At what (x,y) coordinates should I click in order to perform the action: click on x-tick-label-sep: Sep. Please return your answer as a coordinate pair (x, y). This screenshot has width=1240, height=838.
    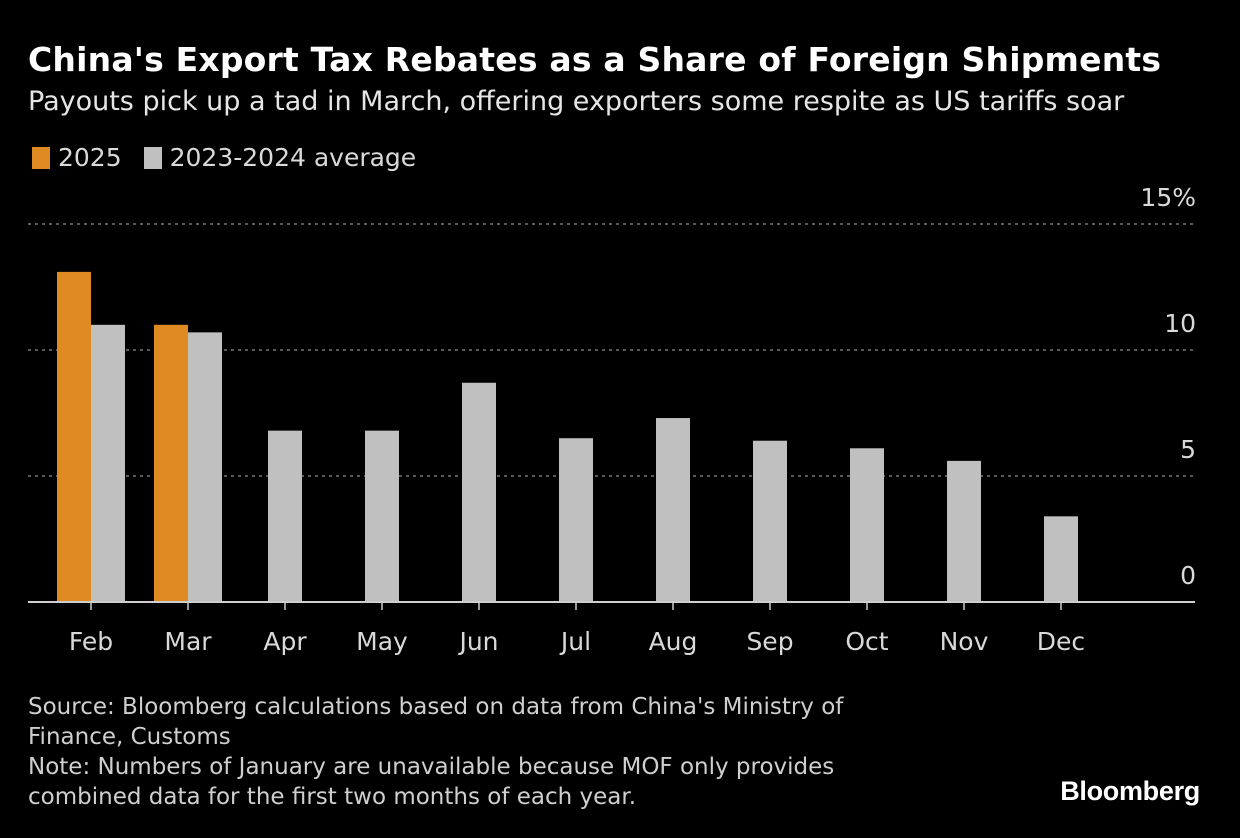
    Looking at the image, I should click on (769, 641).